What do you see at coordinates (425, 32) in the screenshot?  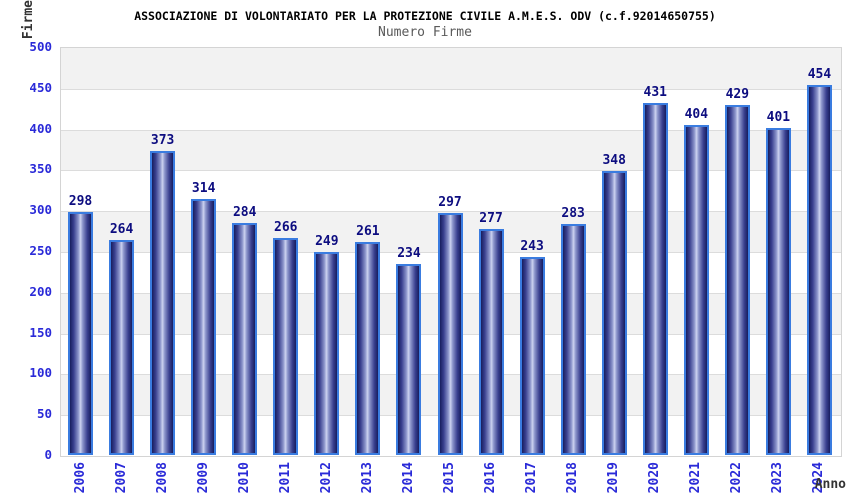 I see `chart-subtitle: Numero Firme` at bounding box center [425, 32].